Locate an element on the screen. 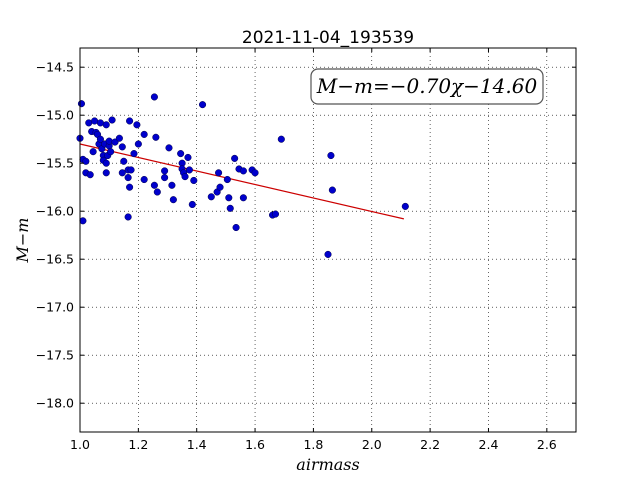 The width and height of the screenshot is (640, 480). x-tick-label: 2.6 is located at coordinates (547, 444).